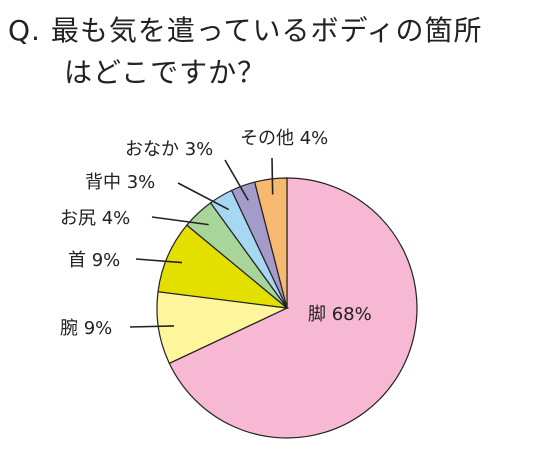 The width and height of the screenshot is (538, 456). Describe the element at coordinates (95, 218) in the screenshot. I see `slice-label-3: お尻 4%` at that location.